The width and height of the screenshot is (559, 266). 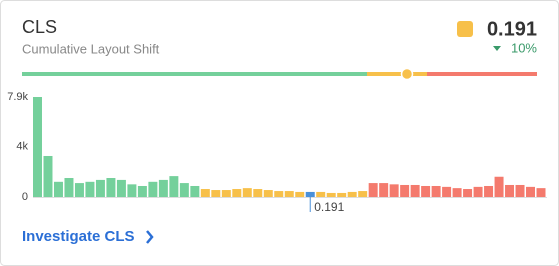 I want to click on y-tick-label: 0, so click(x=25, y=197).